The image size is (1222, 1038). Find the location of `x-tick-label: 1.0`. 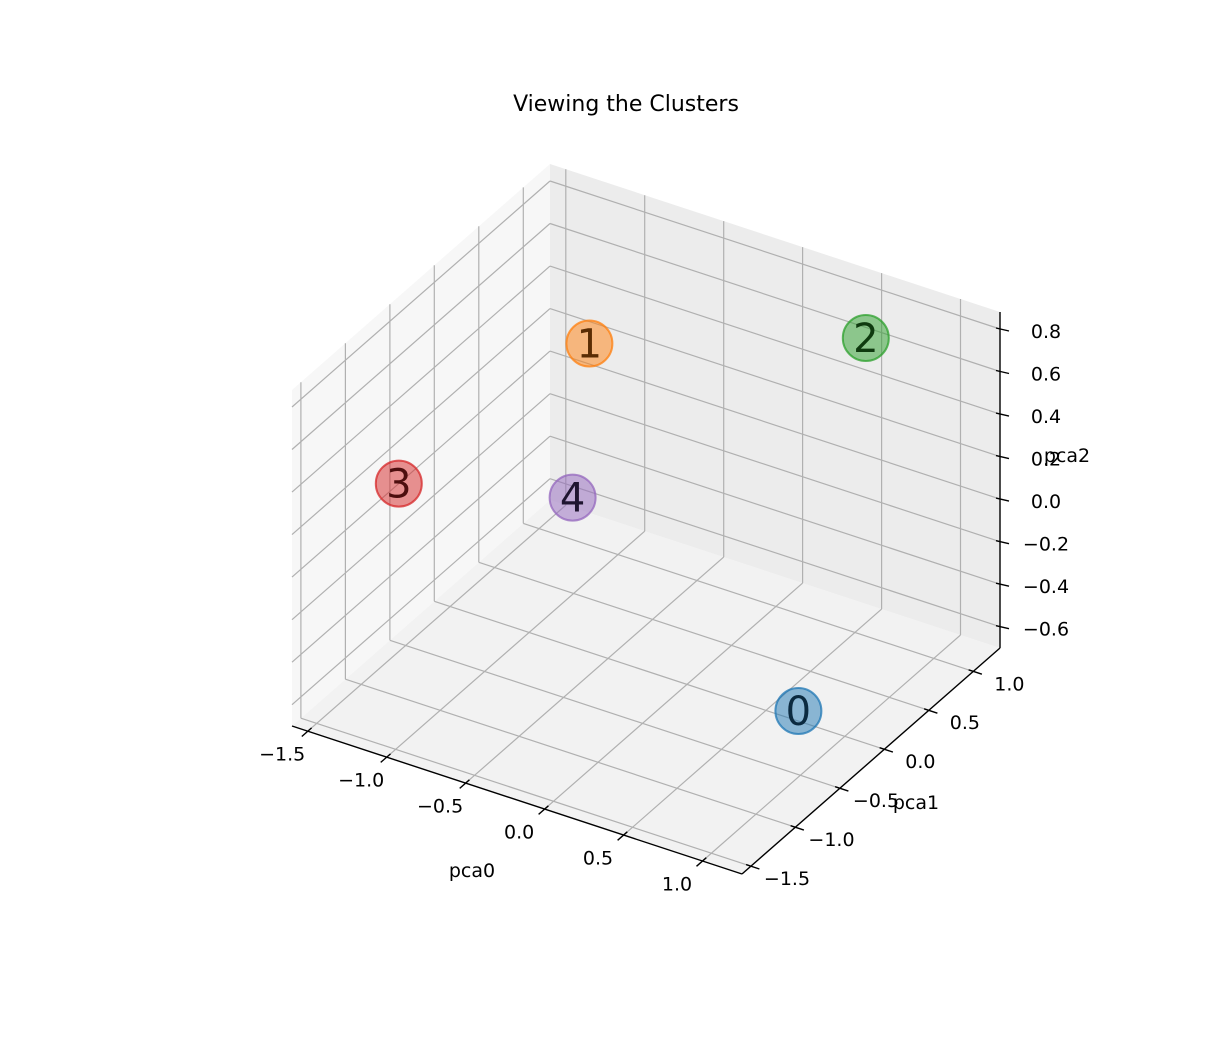

x-tick-label: 1.0 is located at coordinates (677, 884).